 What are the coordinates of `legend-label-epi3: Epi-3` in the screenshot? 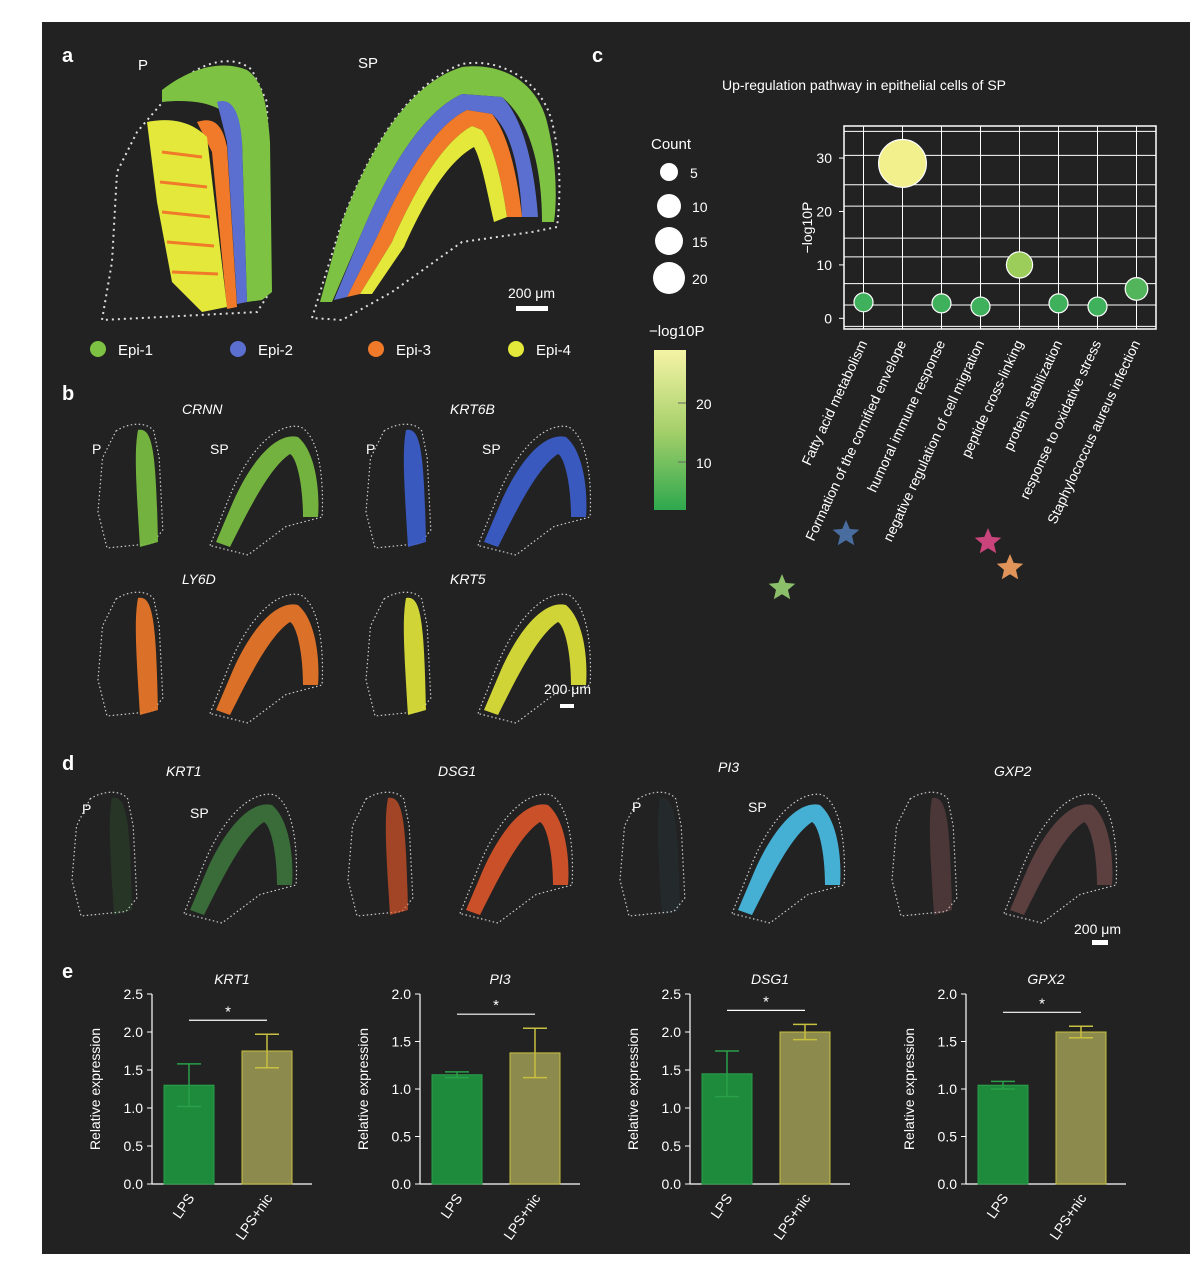 It's located at (413, 350).